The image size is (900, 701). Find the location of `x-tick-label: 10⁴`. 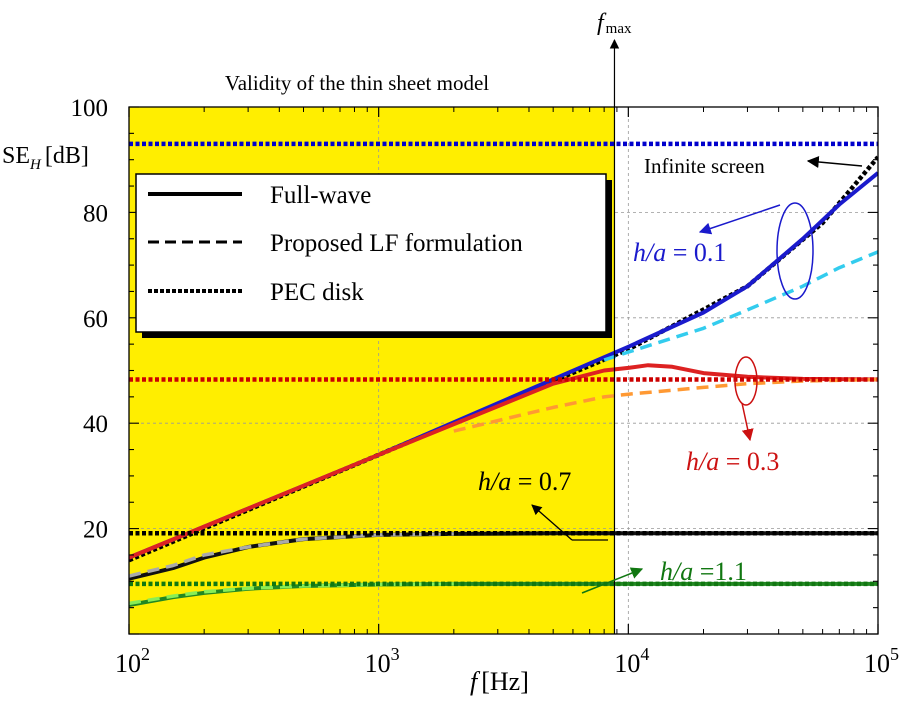

x-tick-label: 10⁴ is located at coordinates (631, 661).